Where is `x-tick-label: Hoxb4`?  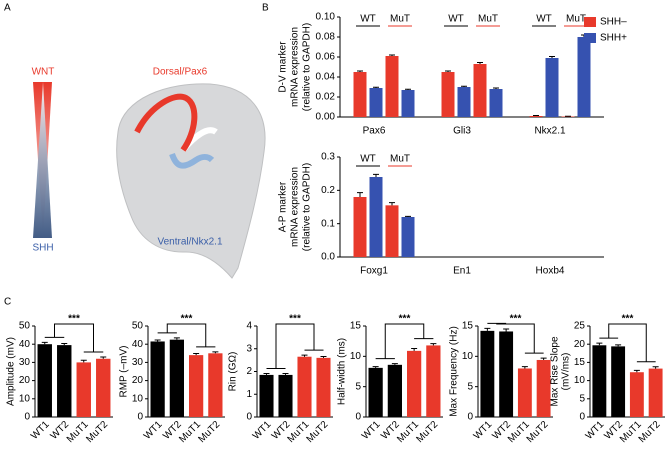
x-tick-label: Hoxb4 is located at coordinates (550, 271).